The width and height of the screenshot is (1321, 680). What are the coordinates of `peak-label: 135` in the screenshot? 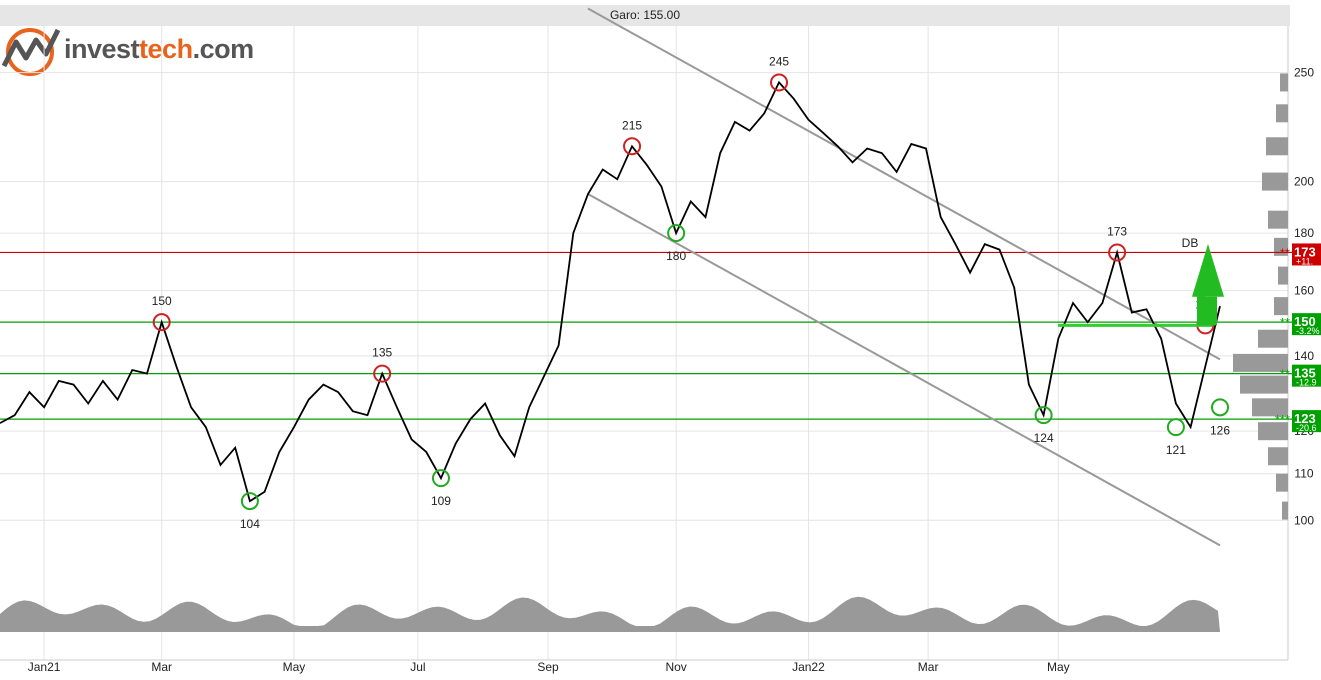 It's located at (382, 353).